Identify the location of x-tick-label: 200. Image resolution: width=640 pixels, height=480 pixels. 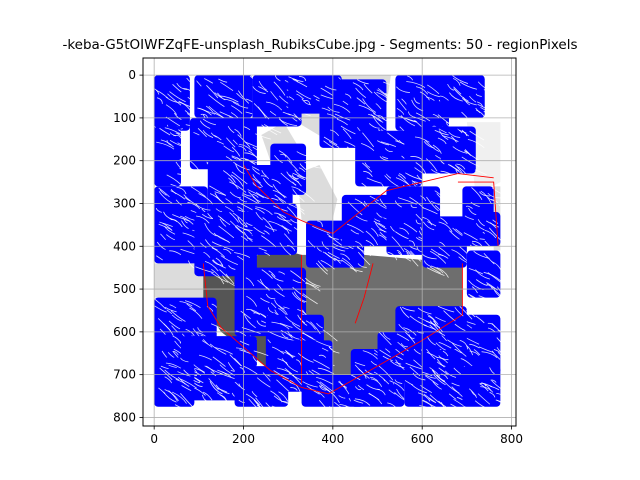
(243, 439).